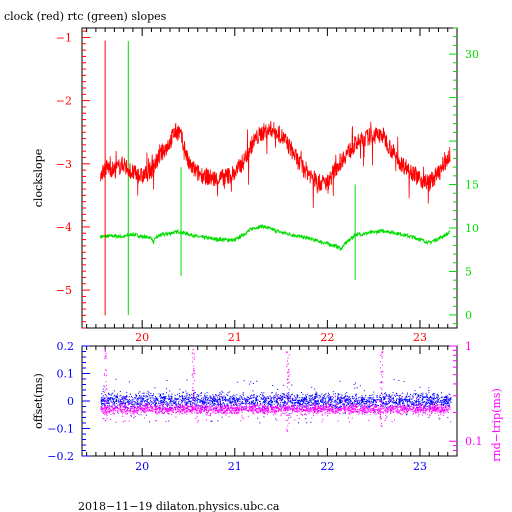  What do you see at coordinates (66, 374) in the screenshot?
I see `bottom-left-y-tick-label: 0.1` at bounding box center [66, 374].